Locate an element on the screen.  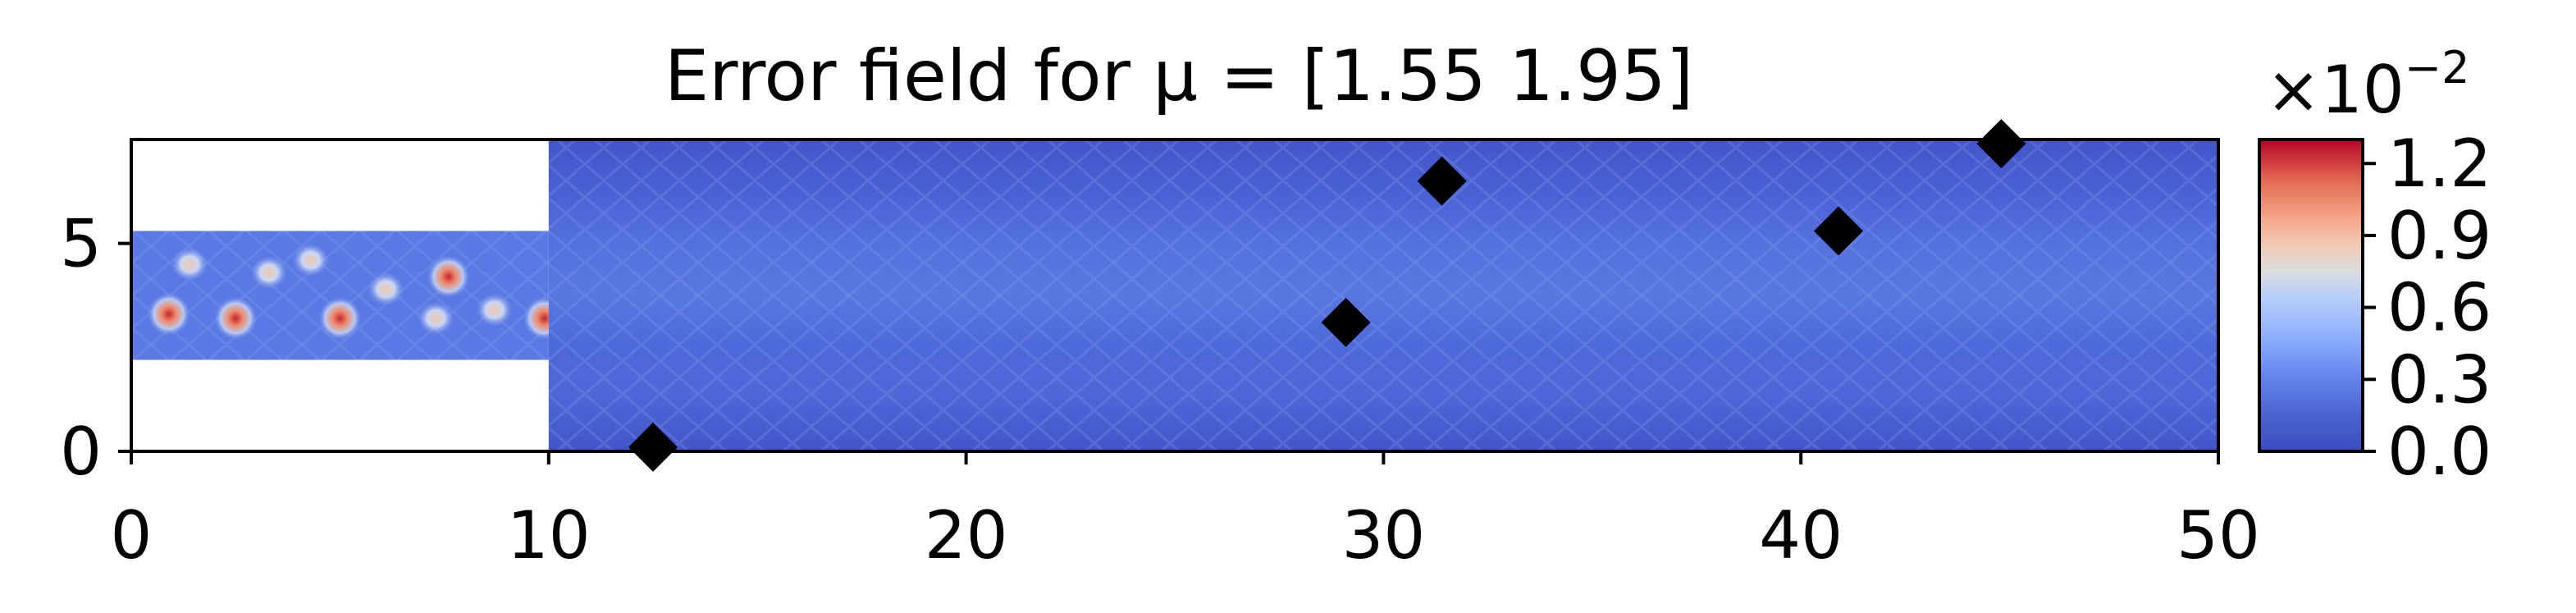
colorbar-scale-label: ×10⁻² is located at coordinates (2368, 85).